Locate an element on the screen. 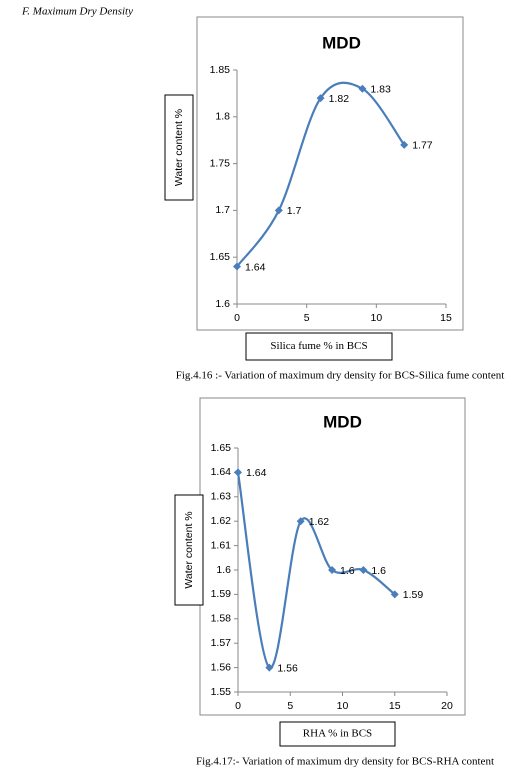 The width and height of the screenshot is (519, 780). y-tick-label: 1.61 is located at coordinates (221, 545).